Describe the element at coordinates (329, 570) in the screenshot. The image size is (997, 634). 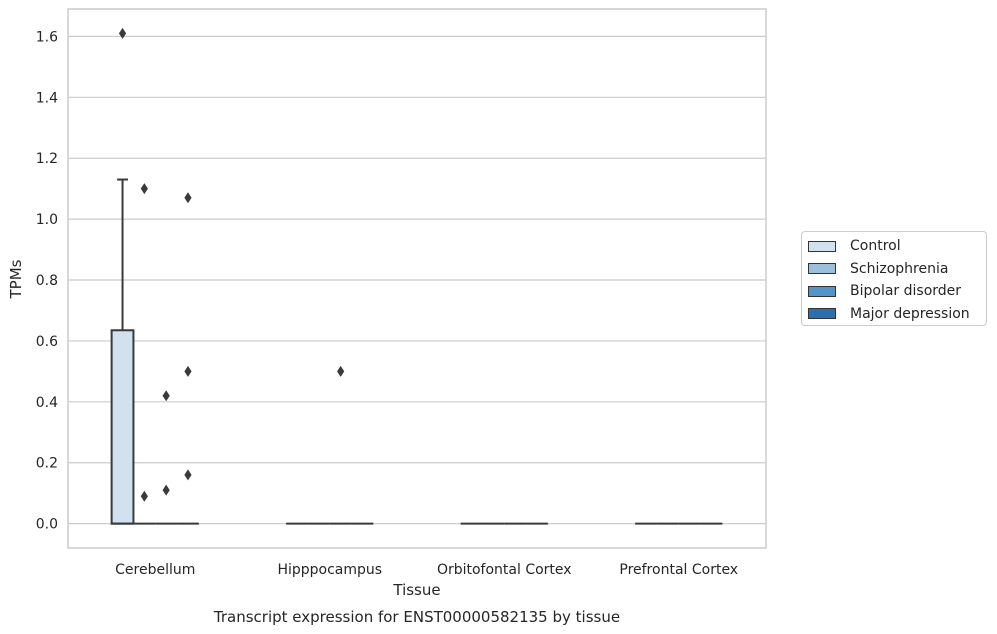
I see `x-tick-label: Hipppocampus` at that location.